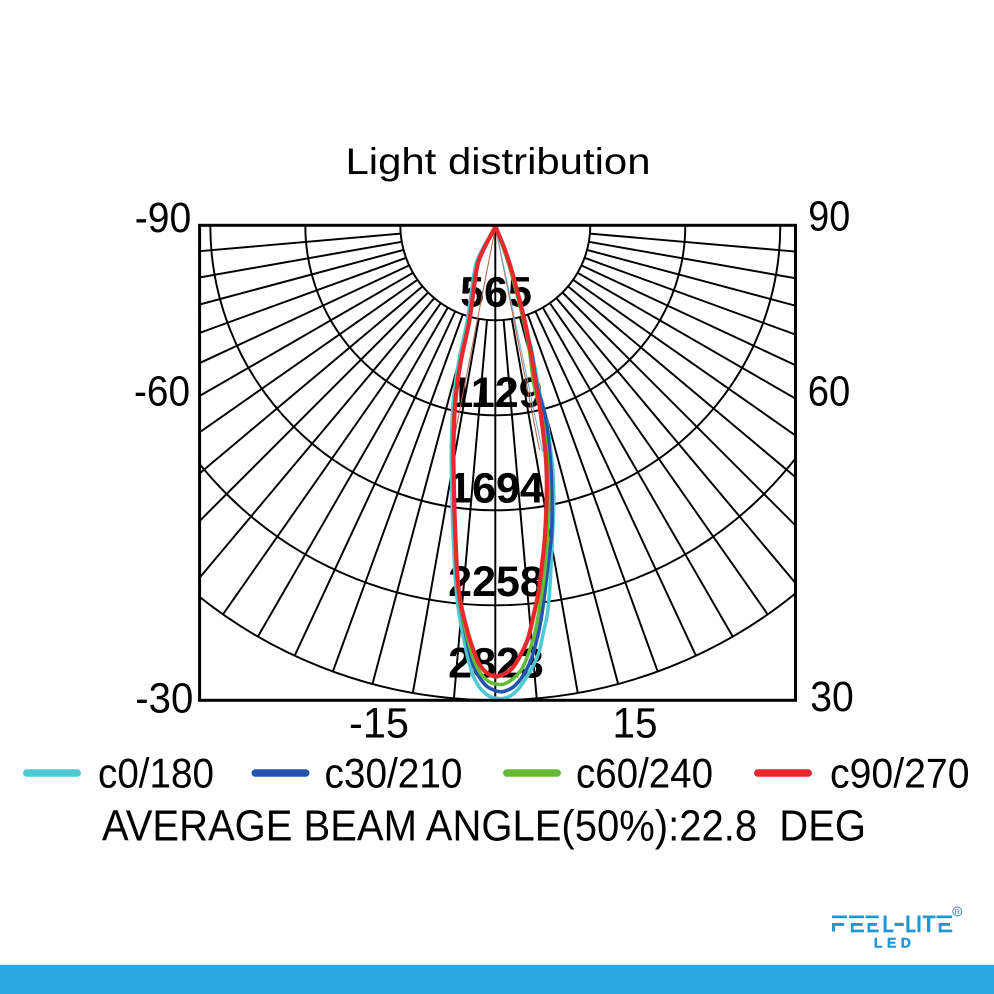 The width and height of the screenshot is (994, 994). I want to click on svg-text: Light distribution, so click(498, 161).